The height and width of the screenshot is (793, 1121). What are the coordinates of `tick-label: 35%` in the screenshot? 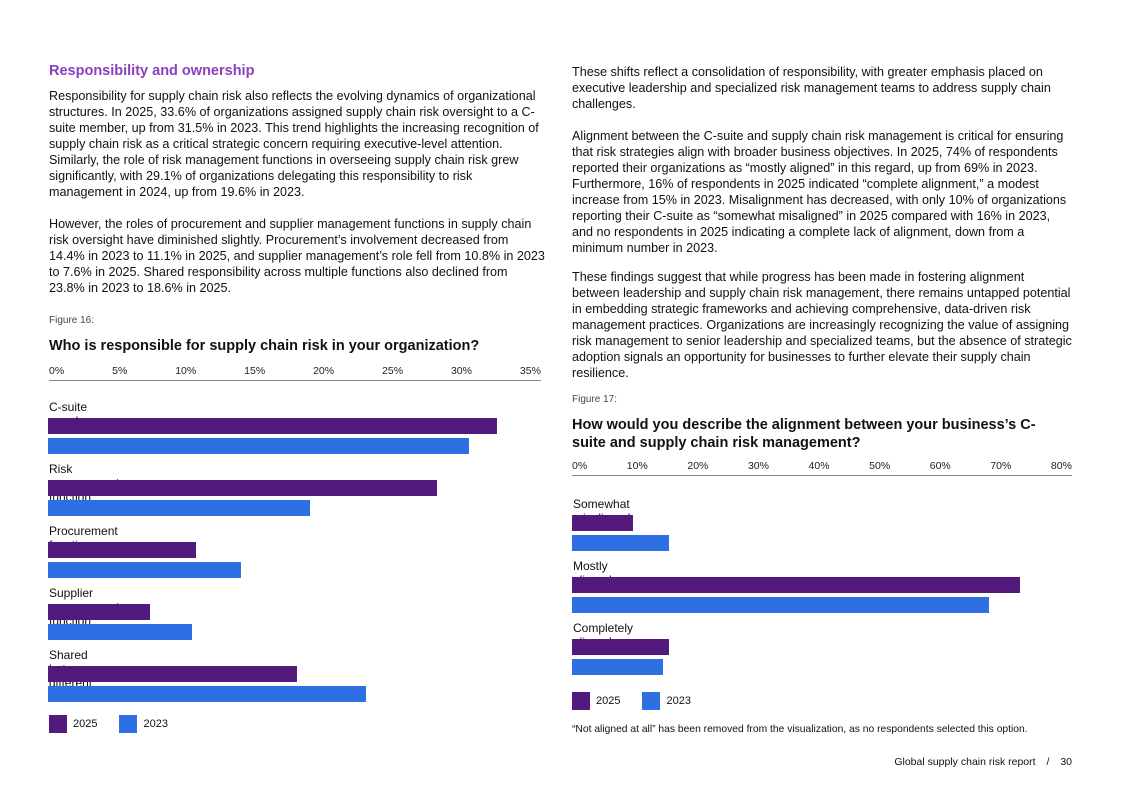 It's located at (530, 371).